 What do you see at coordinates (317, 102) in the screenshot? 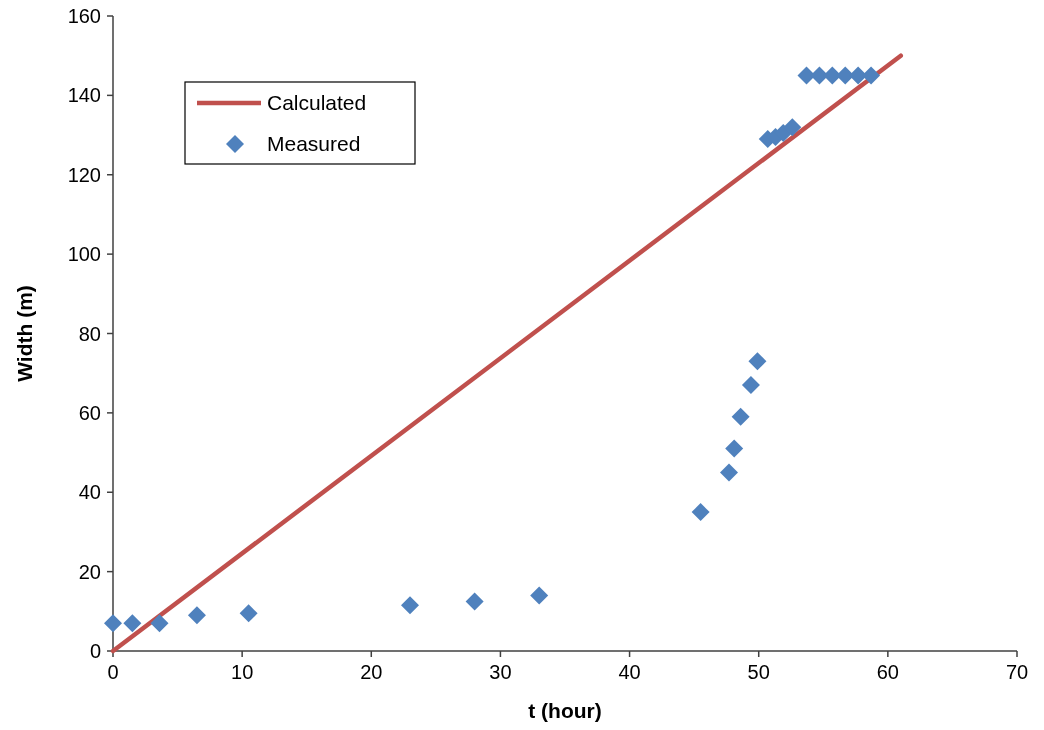
I see `legend-label: Calculated` at bounding box center [317, 102].